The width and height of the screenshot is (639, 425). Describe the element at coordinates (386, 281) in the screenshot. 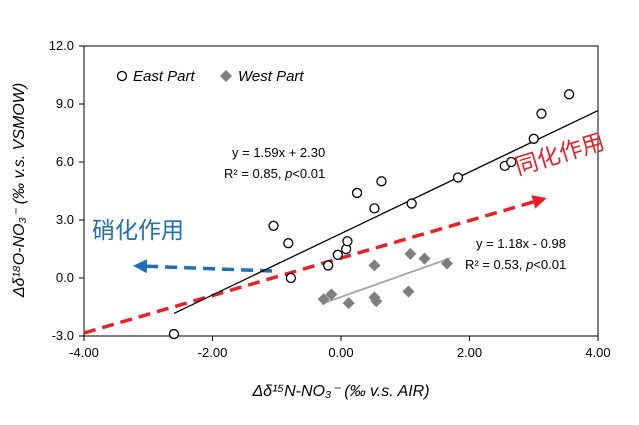

I see `west-trendline` at that location.